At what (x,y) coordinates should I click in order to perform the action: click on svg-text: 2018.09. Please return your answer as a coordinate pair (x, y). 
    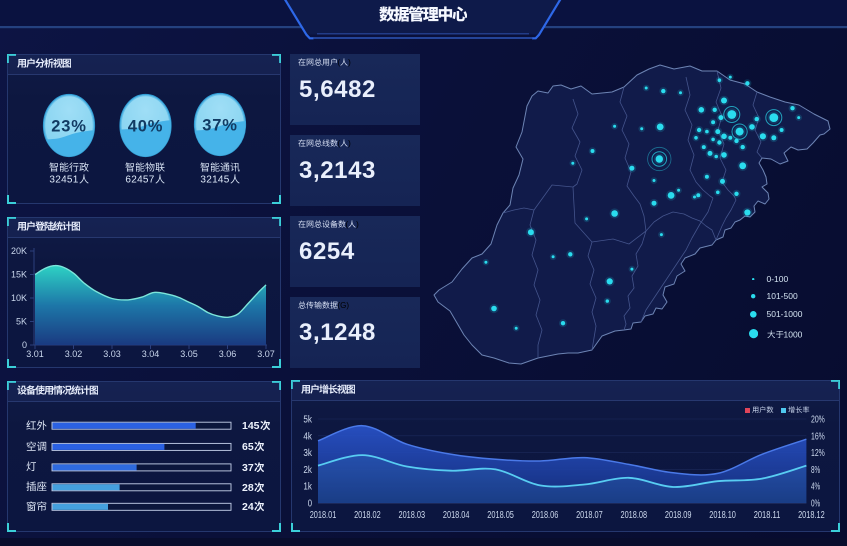
    Looking at the image, I should click on (678, 515).